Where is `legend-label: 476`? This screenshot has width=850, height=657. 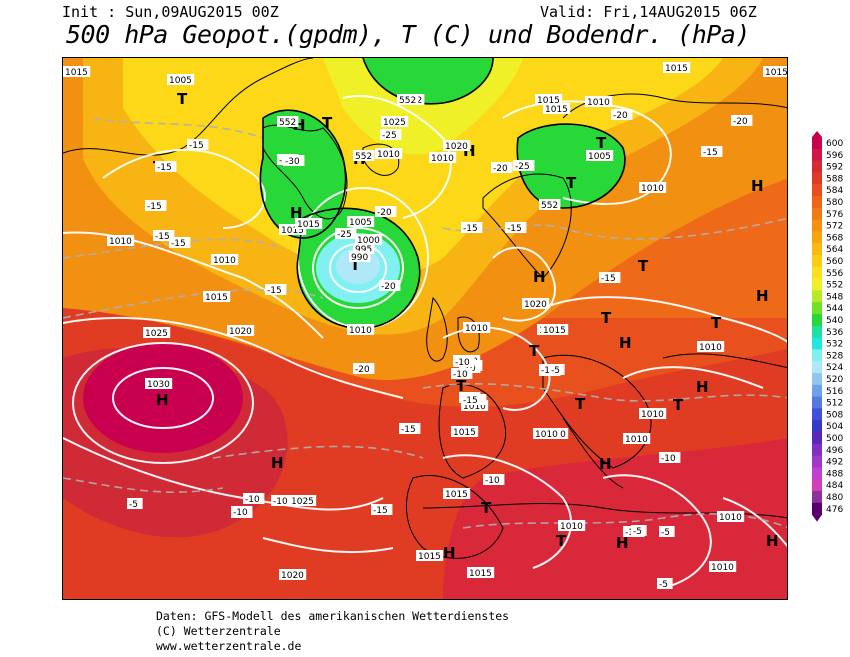
legend-label: 476 is located at coordinates (834, 510).